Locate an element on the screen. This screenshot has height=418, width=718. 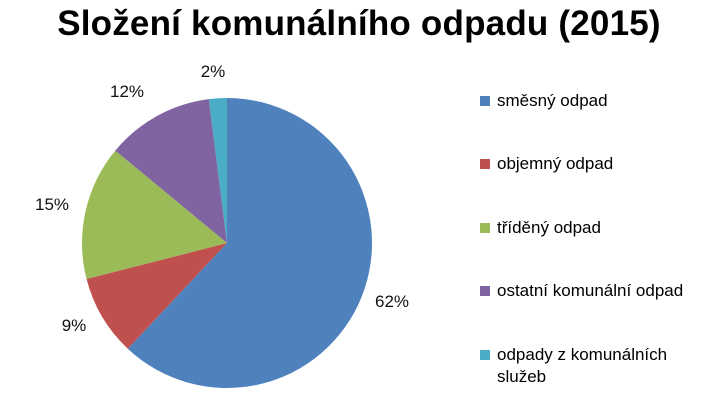
data-label-2: 9% is located at coordinates (74, 325).